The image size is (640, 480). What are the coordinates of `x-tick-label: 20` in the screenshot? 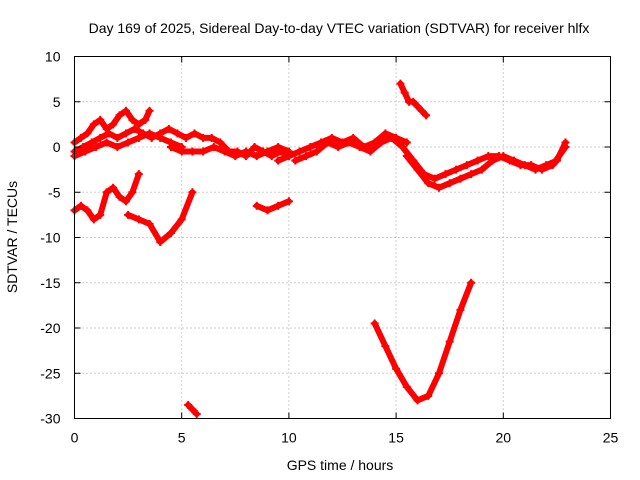 It's located at (504, 438).